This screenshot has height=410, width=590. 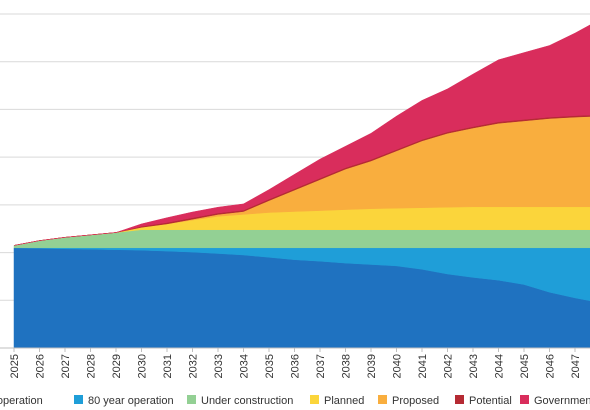 I want to click on legend-swatch-proposed, so click(x=382, y=399).